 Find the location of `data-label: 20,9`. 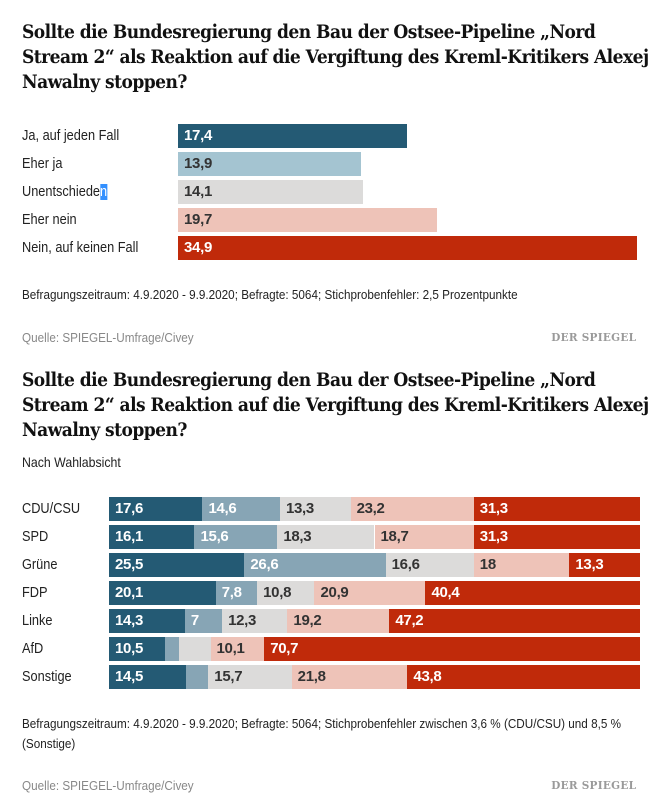

data-label: 20,9 is located at coordinates (334, 592).